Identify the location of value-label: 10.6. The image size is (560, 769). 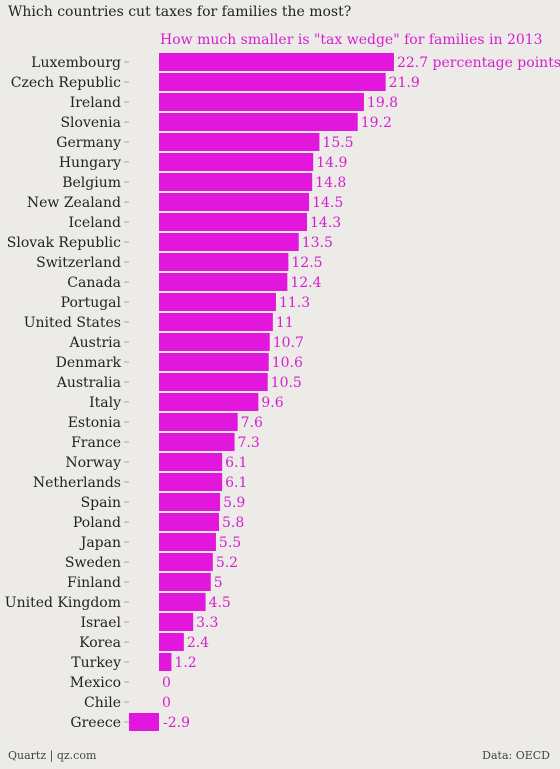
(287, 363).